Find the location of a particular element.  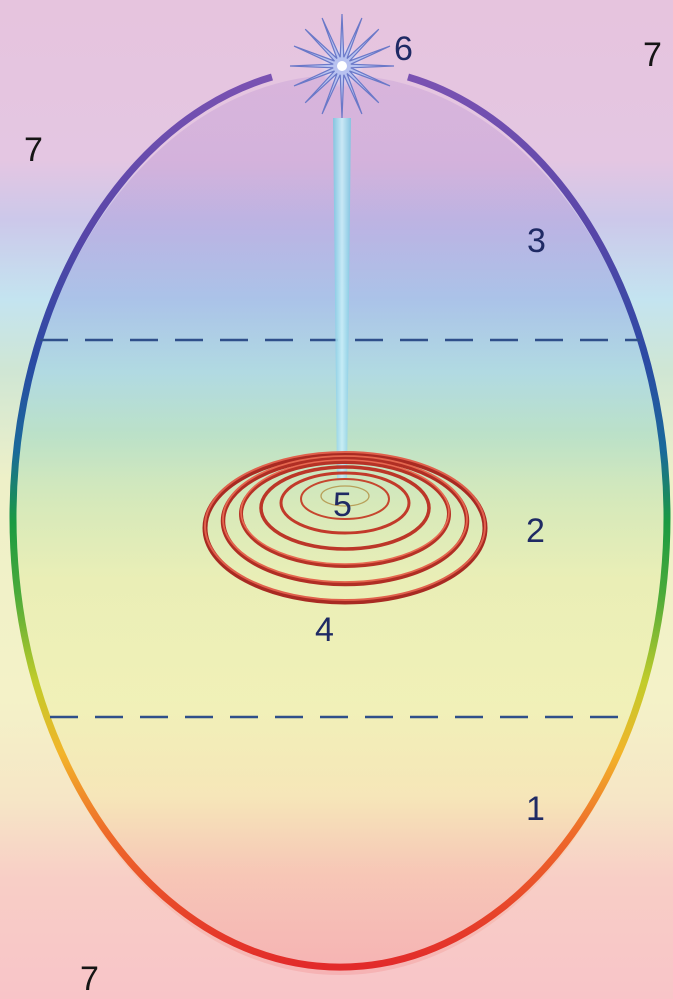

label-7-bottom-left: 7 is located at coordinates (89, 979).